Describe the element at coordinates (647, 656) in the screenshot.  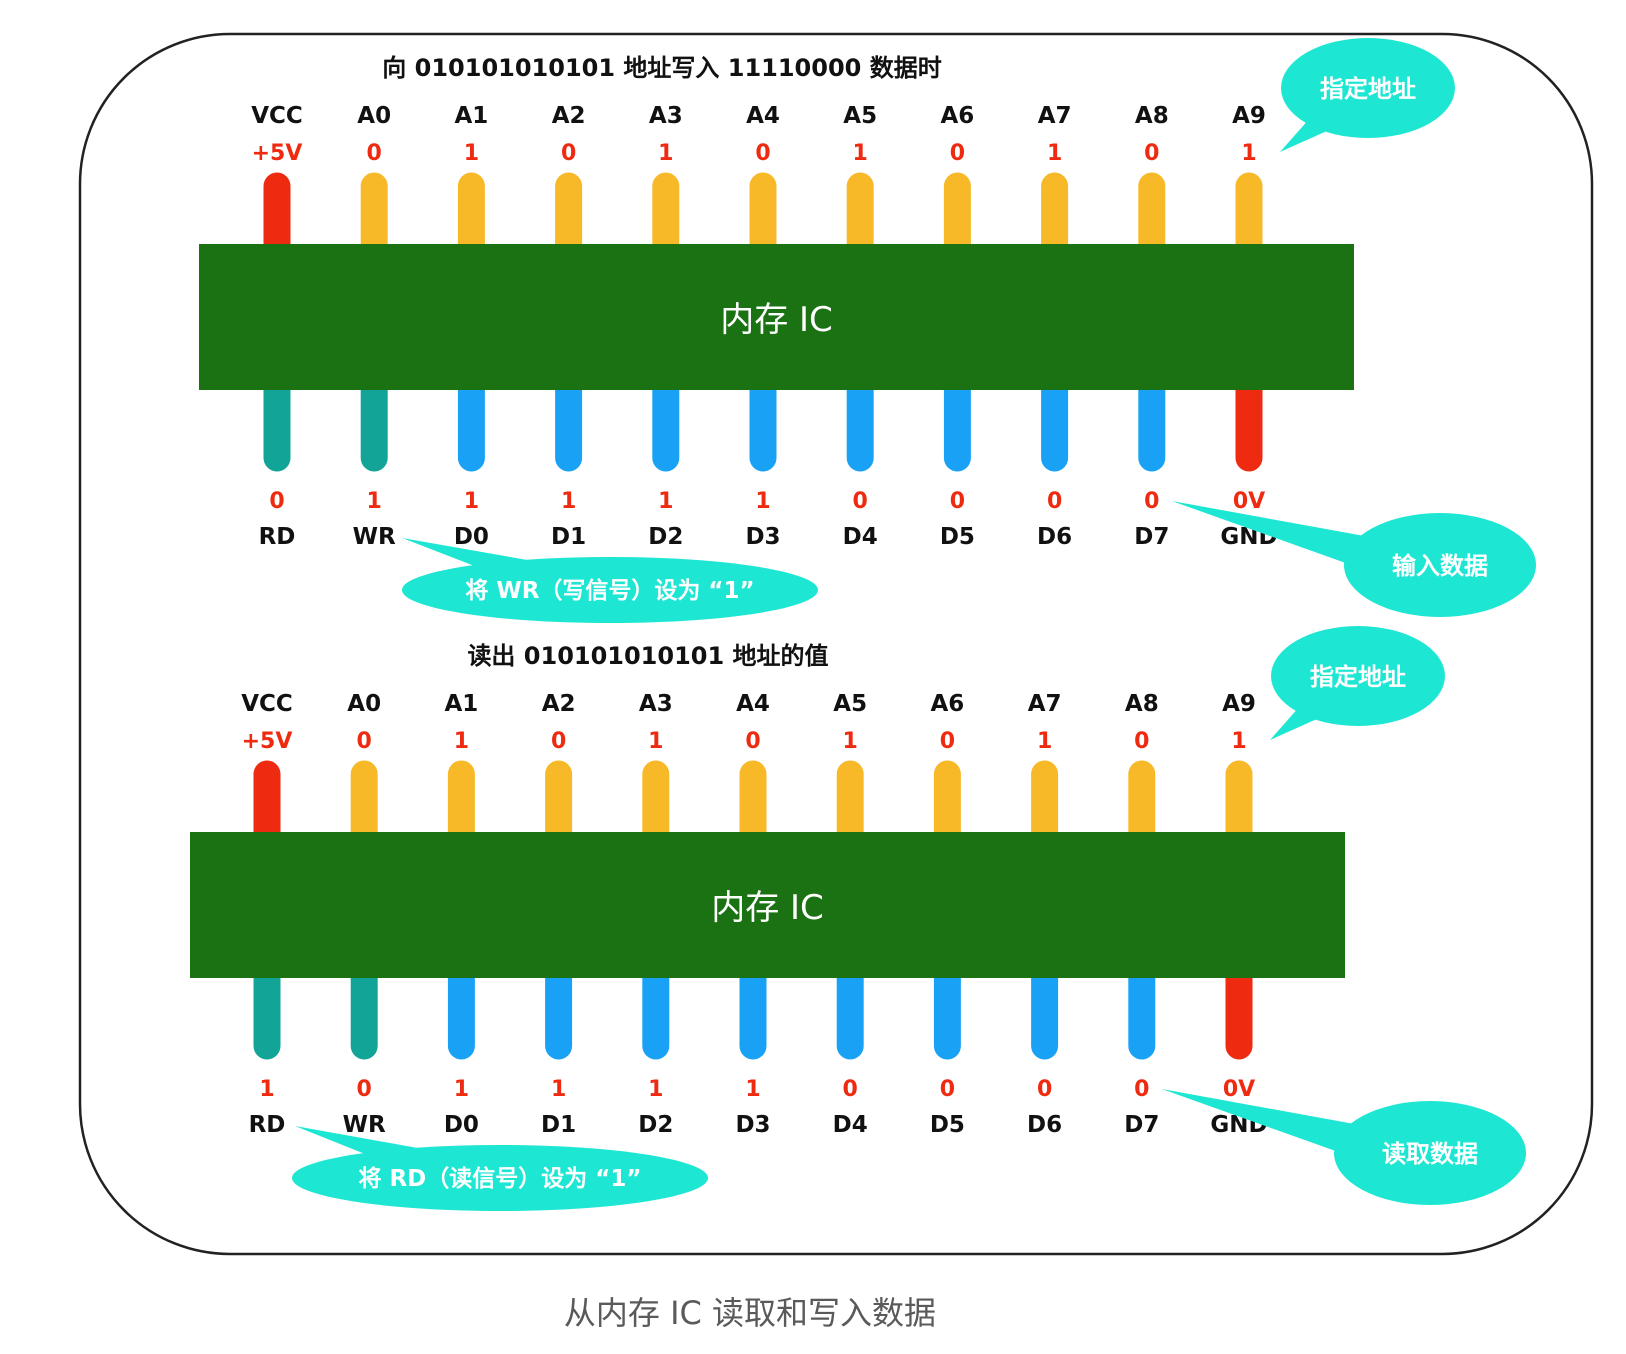
I see `panel-title: 读出 010101010101 地址的值` at that location.